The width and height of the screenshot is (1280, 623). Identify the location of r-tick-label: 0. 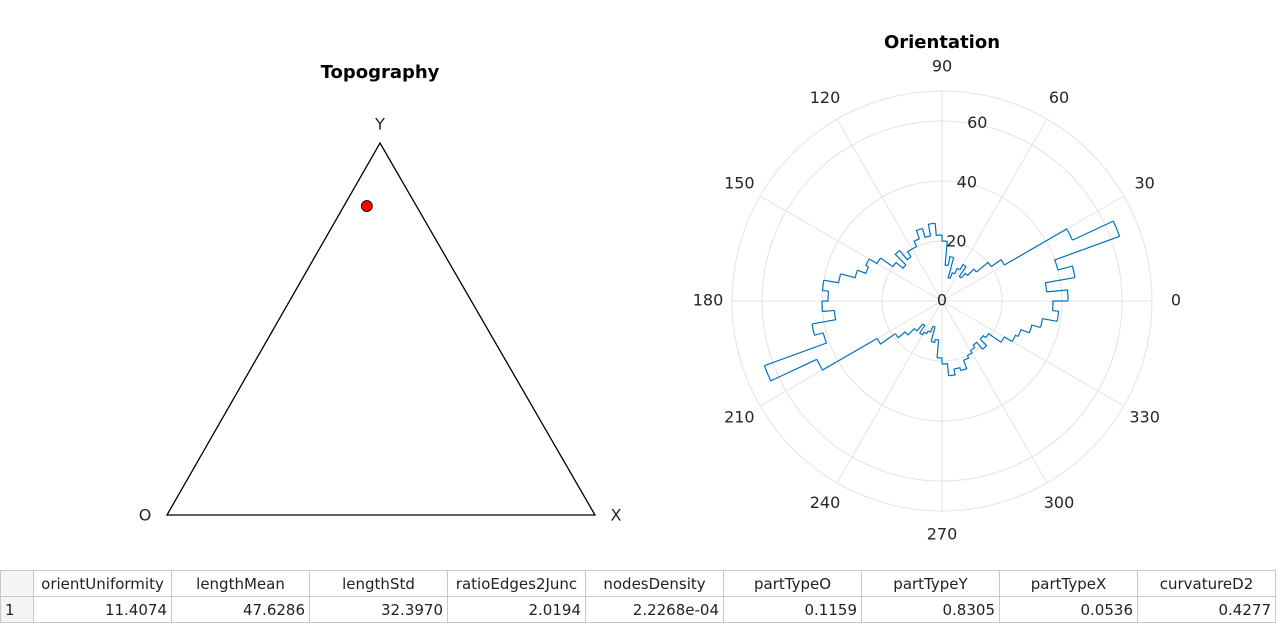
(942, 300).